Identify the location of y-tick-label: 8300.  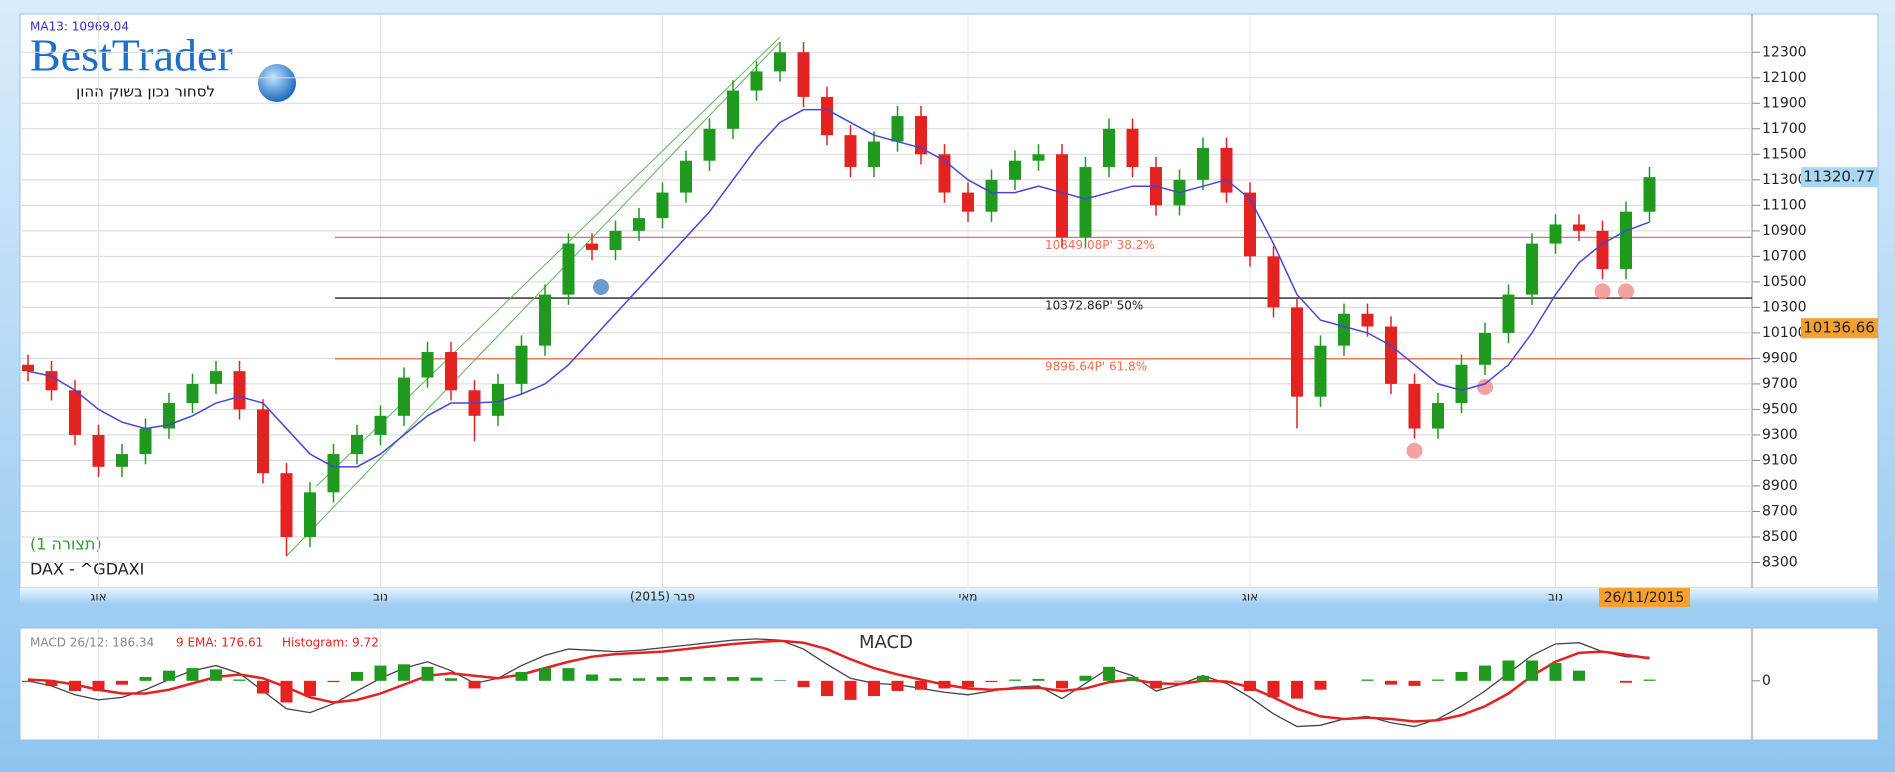
(1780, 562).